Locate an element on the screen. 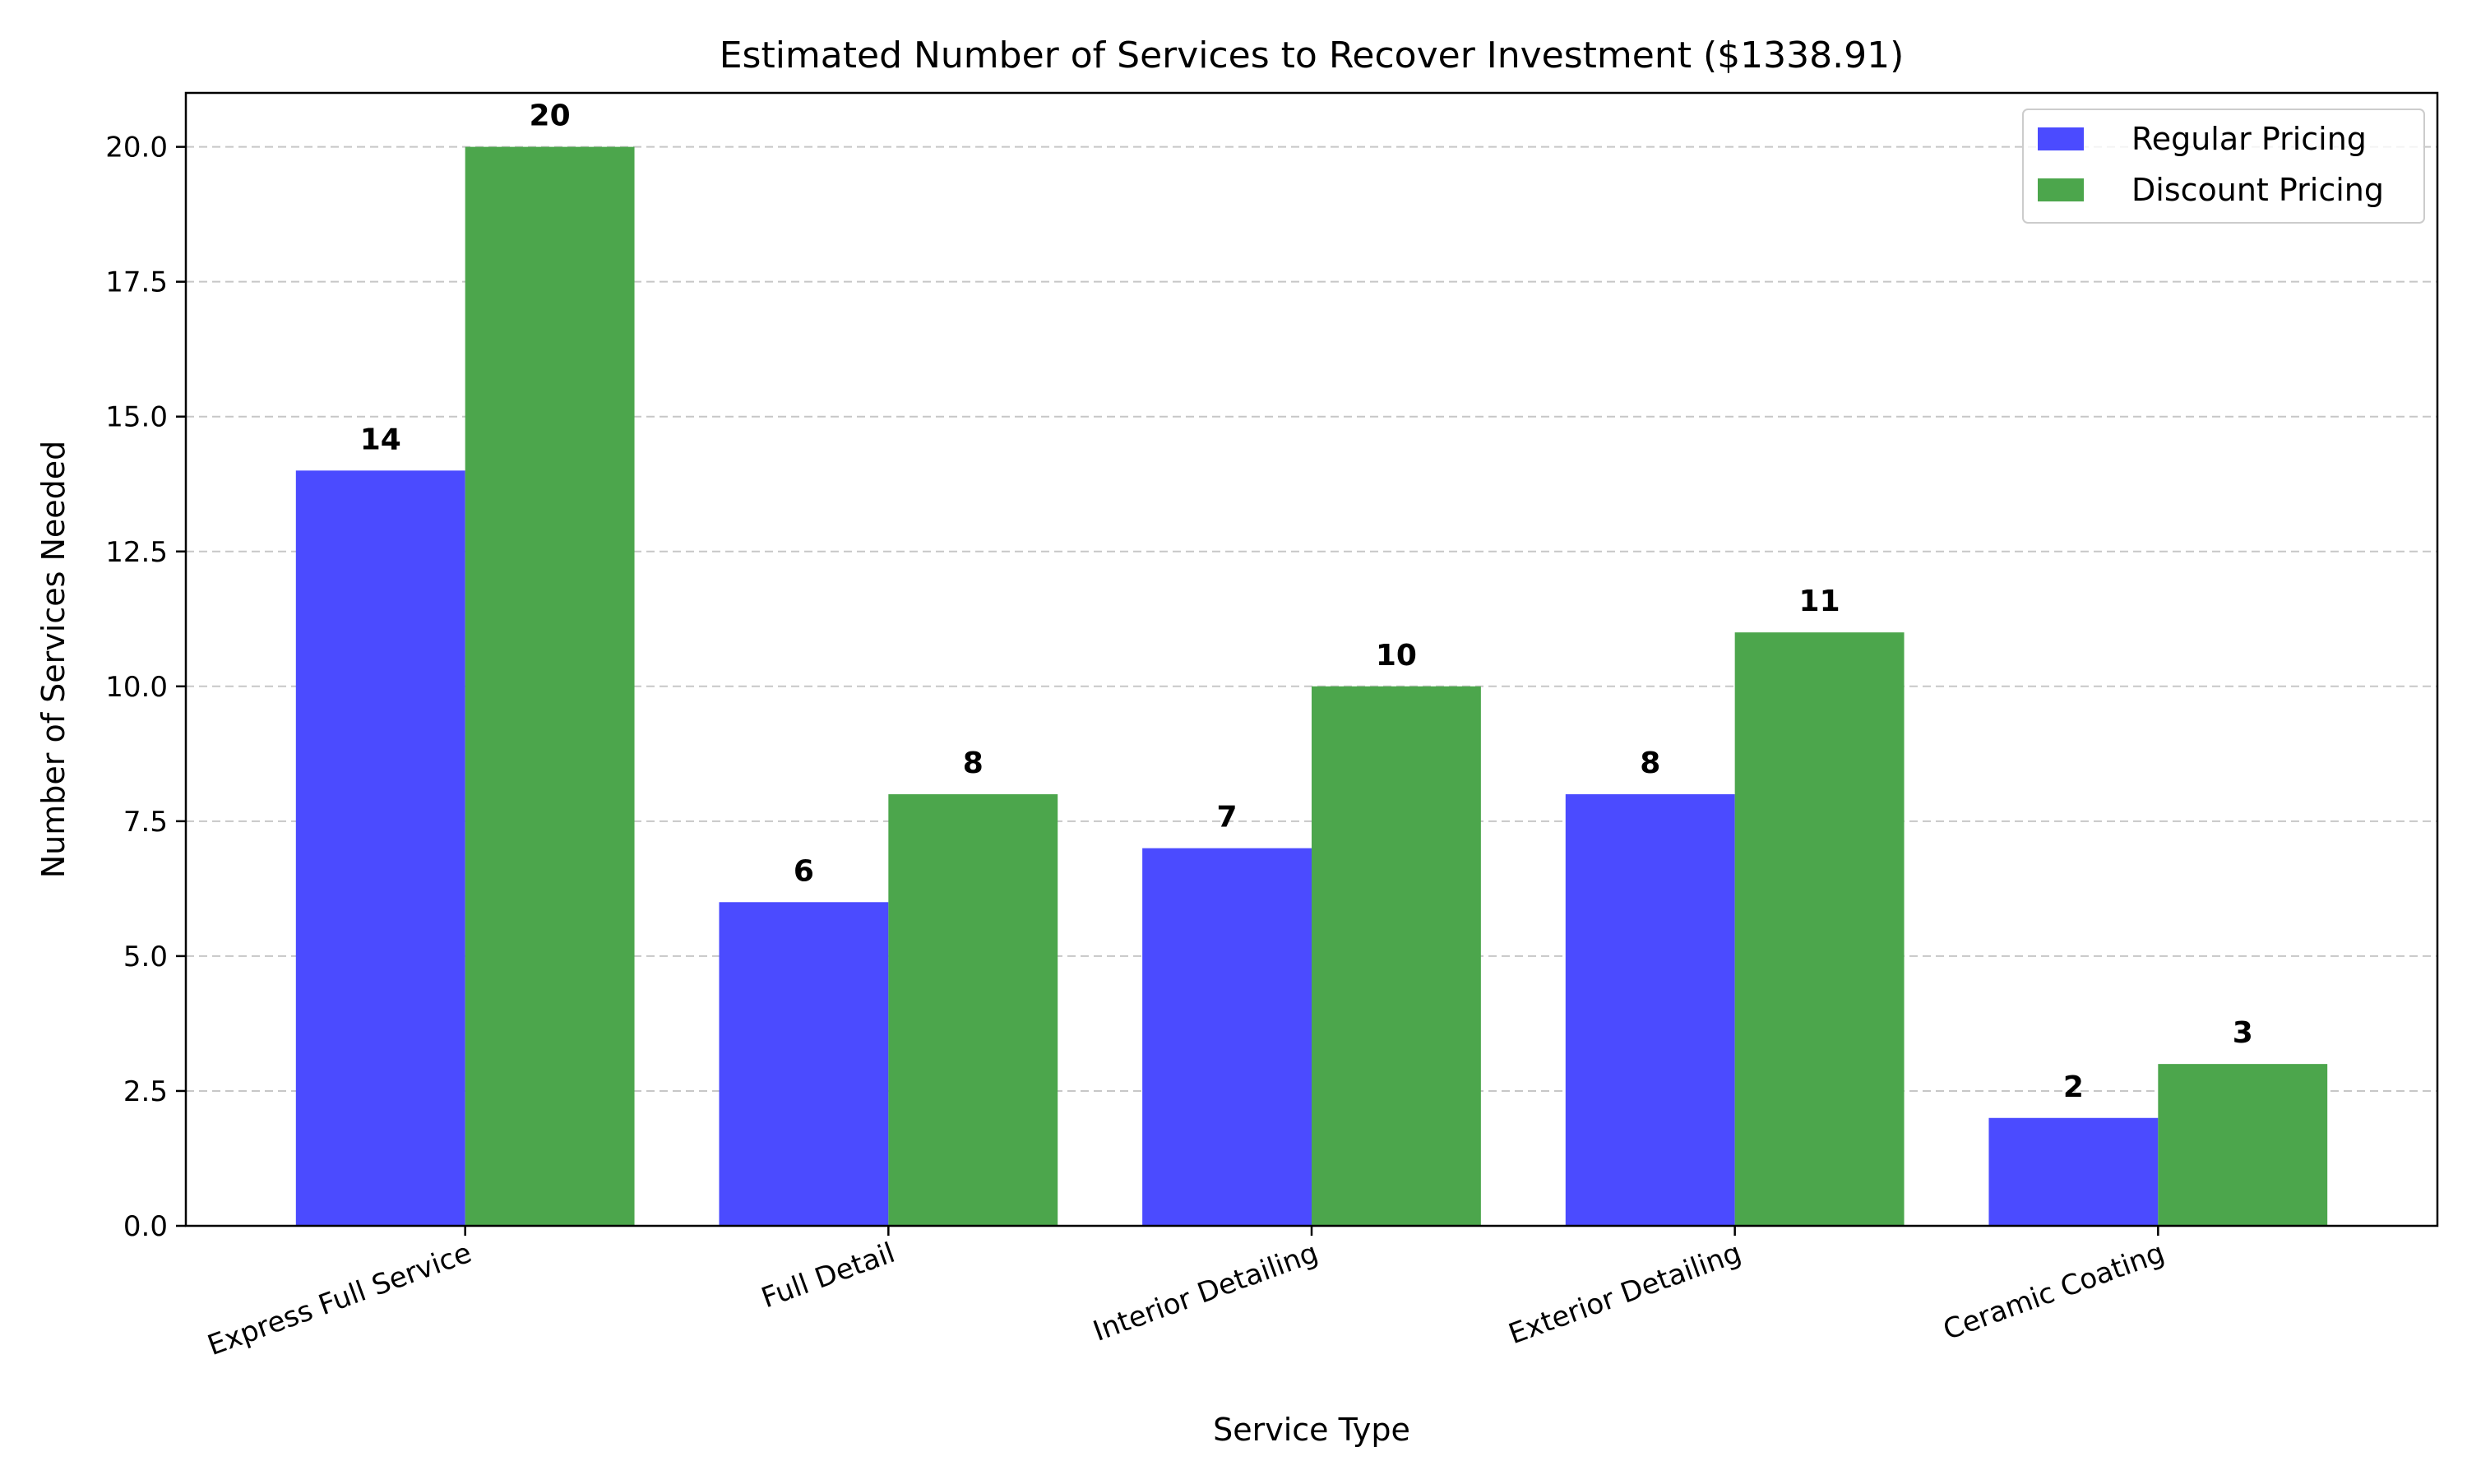 The height and width of the screenshot is (1484, 2467). bar-value-label: 3 is located at coordinates (2243, 1033).